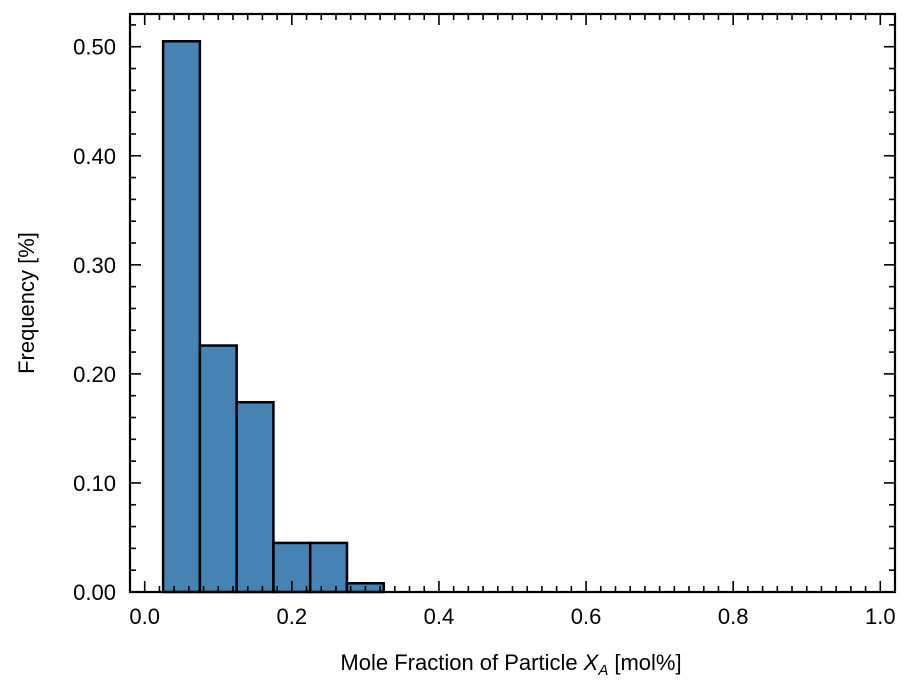 This screenshot has width=915, height=692. What do you see at coordinates (94, 47) in the screenshot?
I see `y-tick-label: 0.50` at bounding box center [94, 47].